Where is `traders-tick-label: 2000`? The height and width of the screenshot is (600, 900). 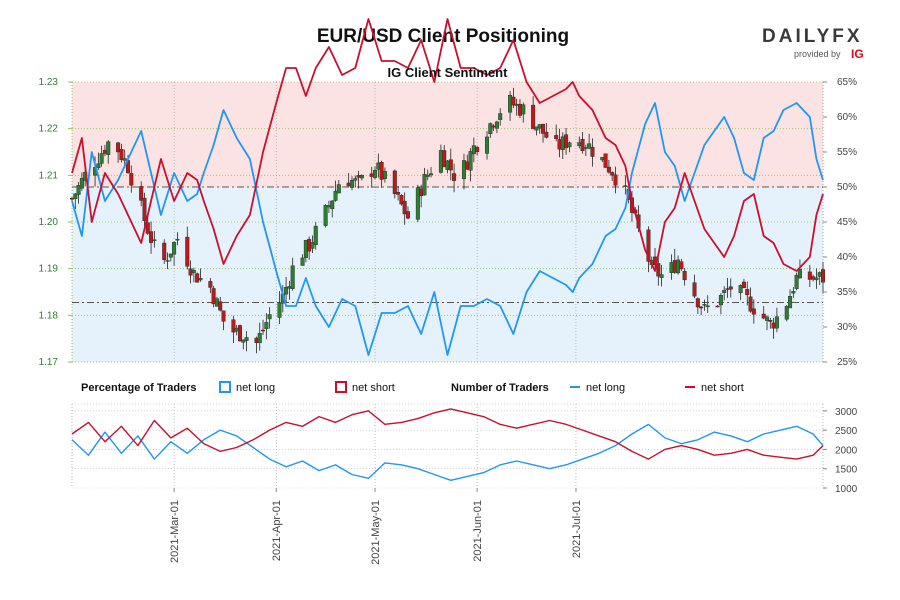 traders-tick-label: 2000 is located at coordinates (846, 450).